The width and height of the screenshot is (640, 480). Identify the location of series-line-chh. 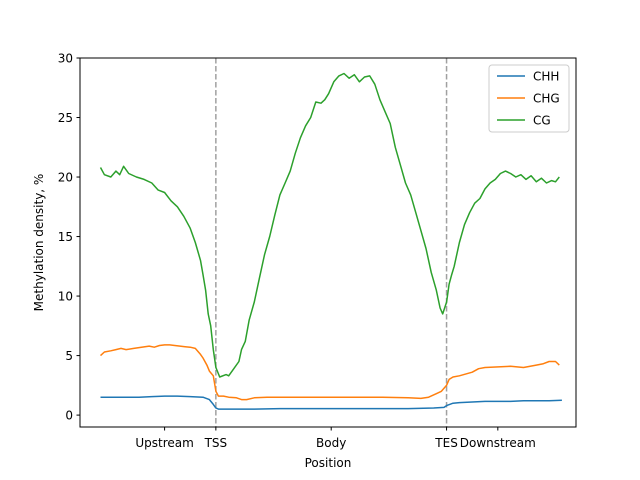
(331, 402).